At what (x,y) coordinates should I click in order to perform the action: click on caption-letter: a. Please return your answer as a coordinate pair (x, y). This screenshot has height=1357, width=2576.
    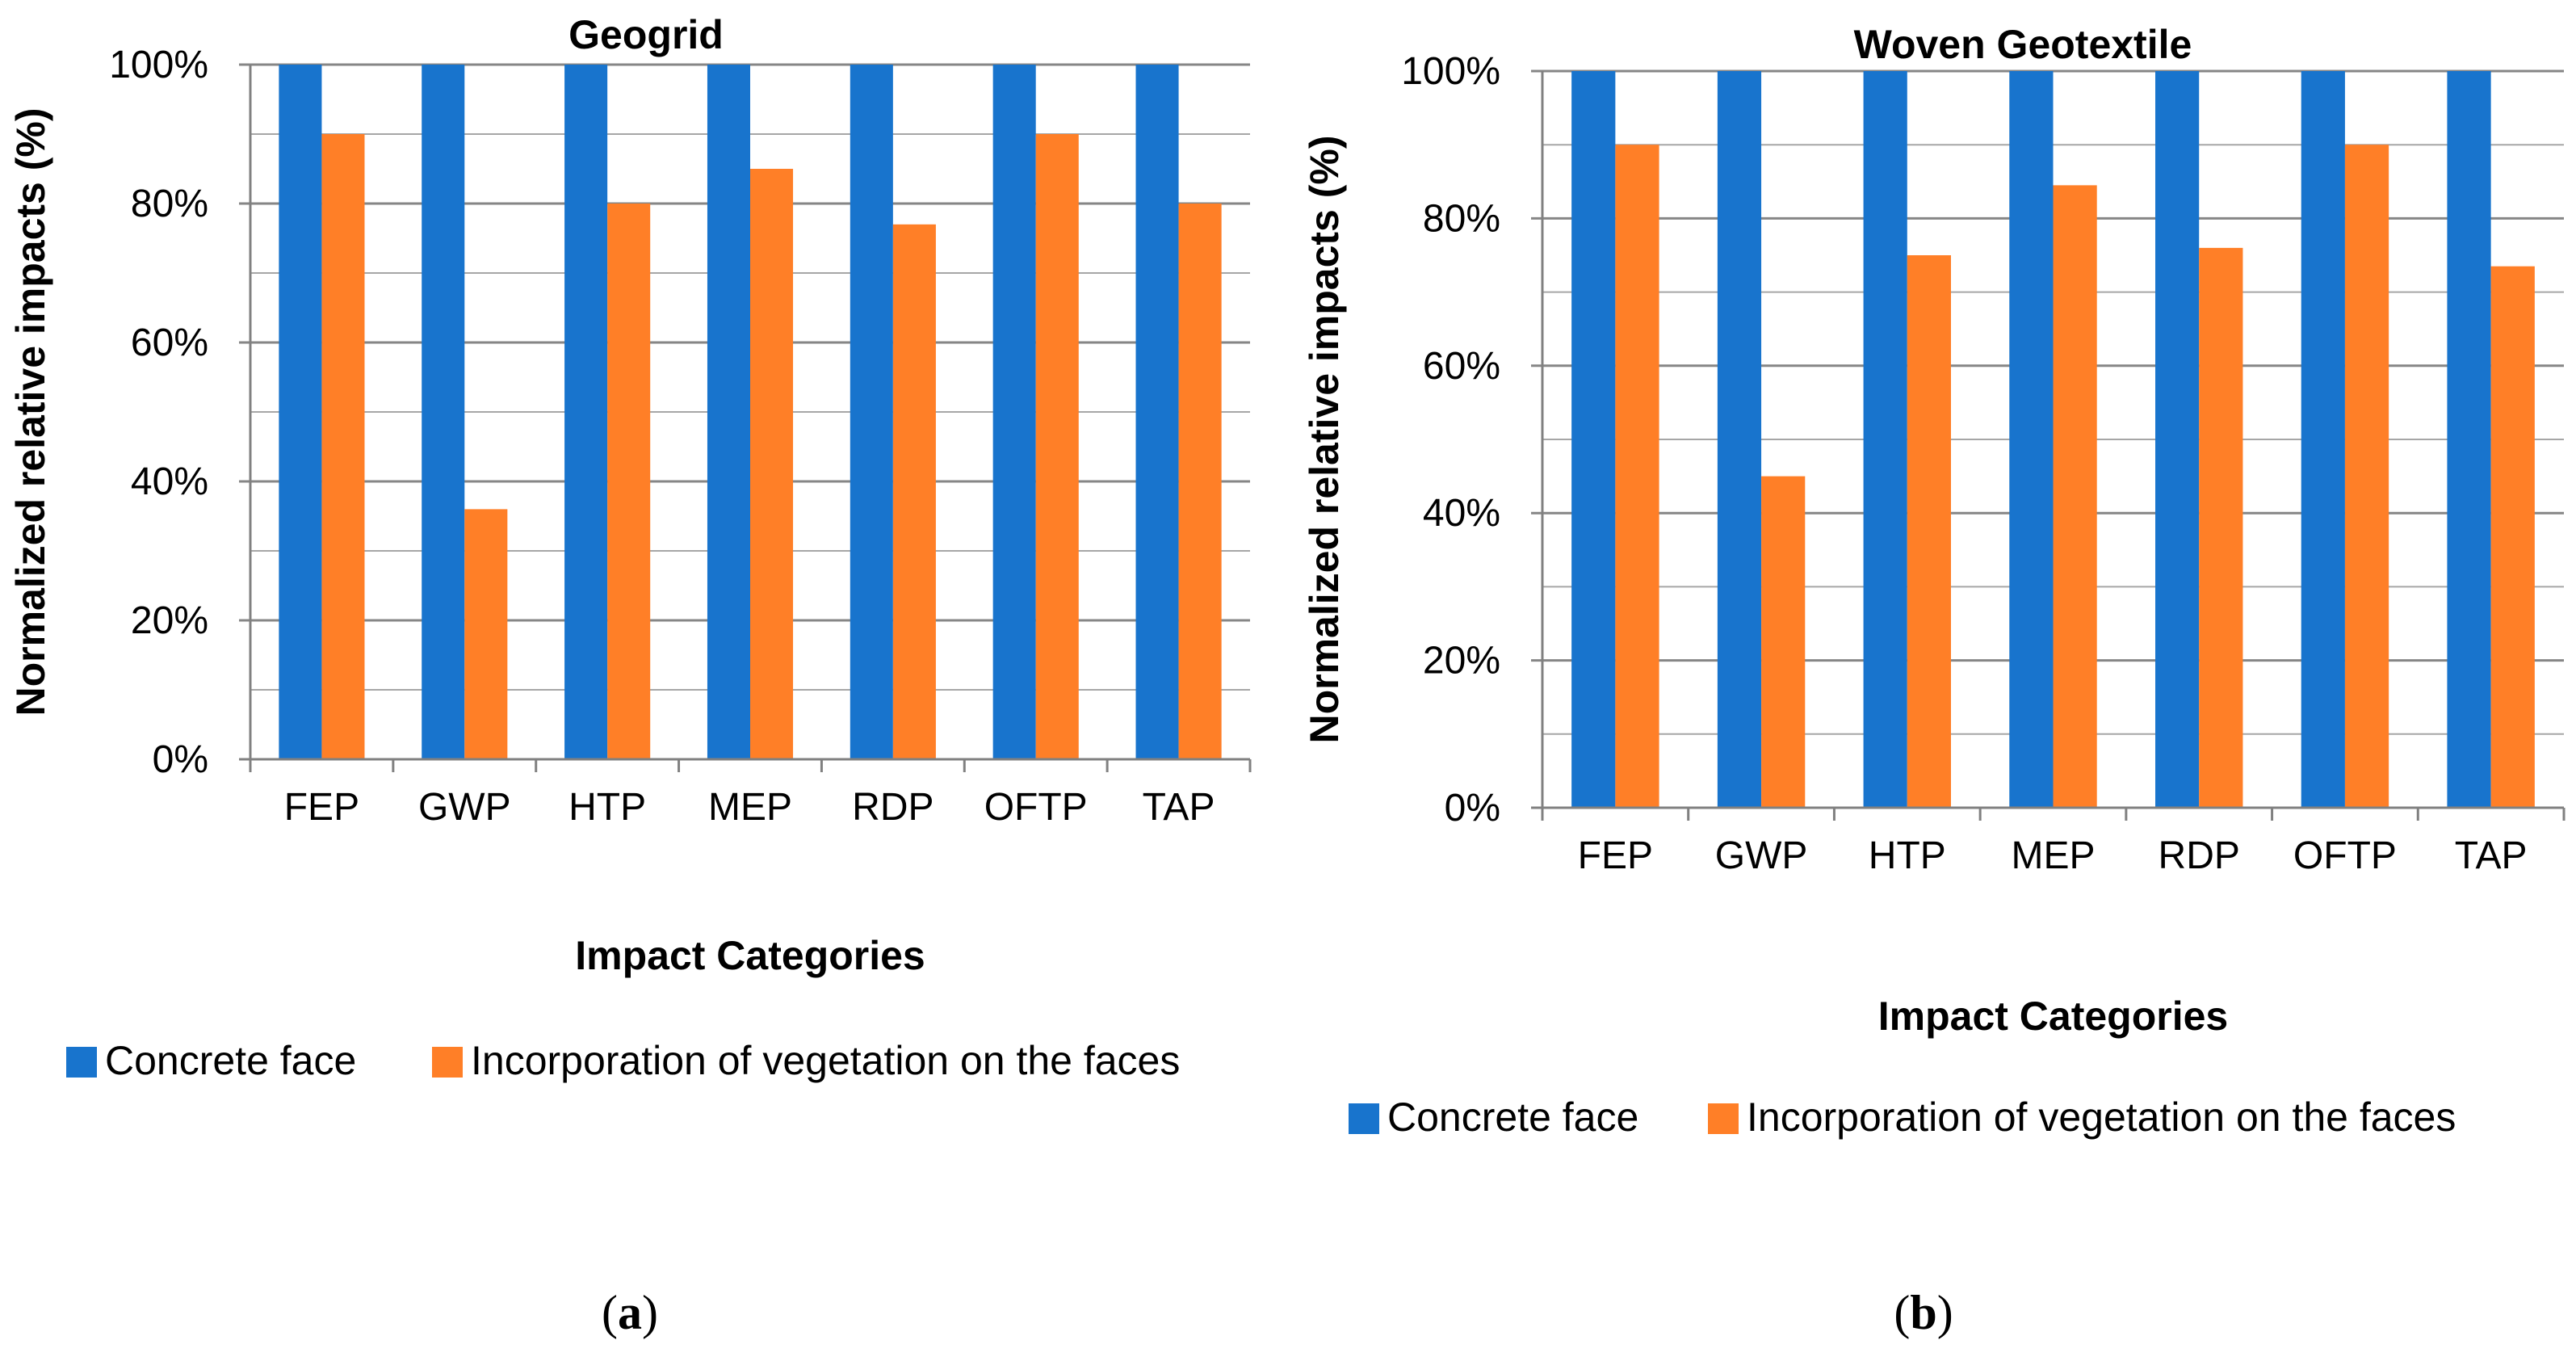
    Looking at the image, I should click on (630, 1313).